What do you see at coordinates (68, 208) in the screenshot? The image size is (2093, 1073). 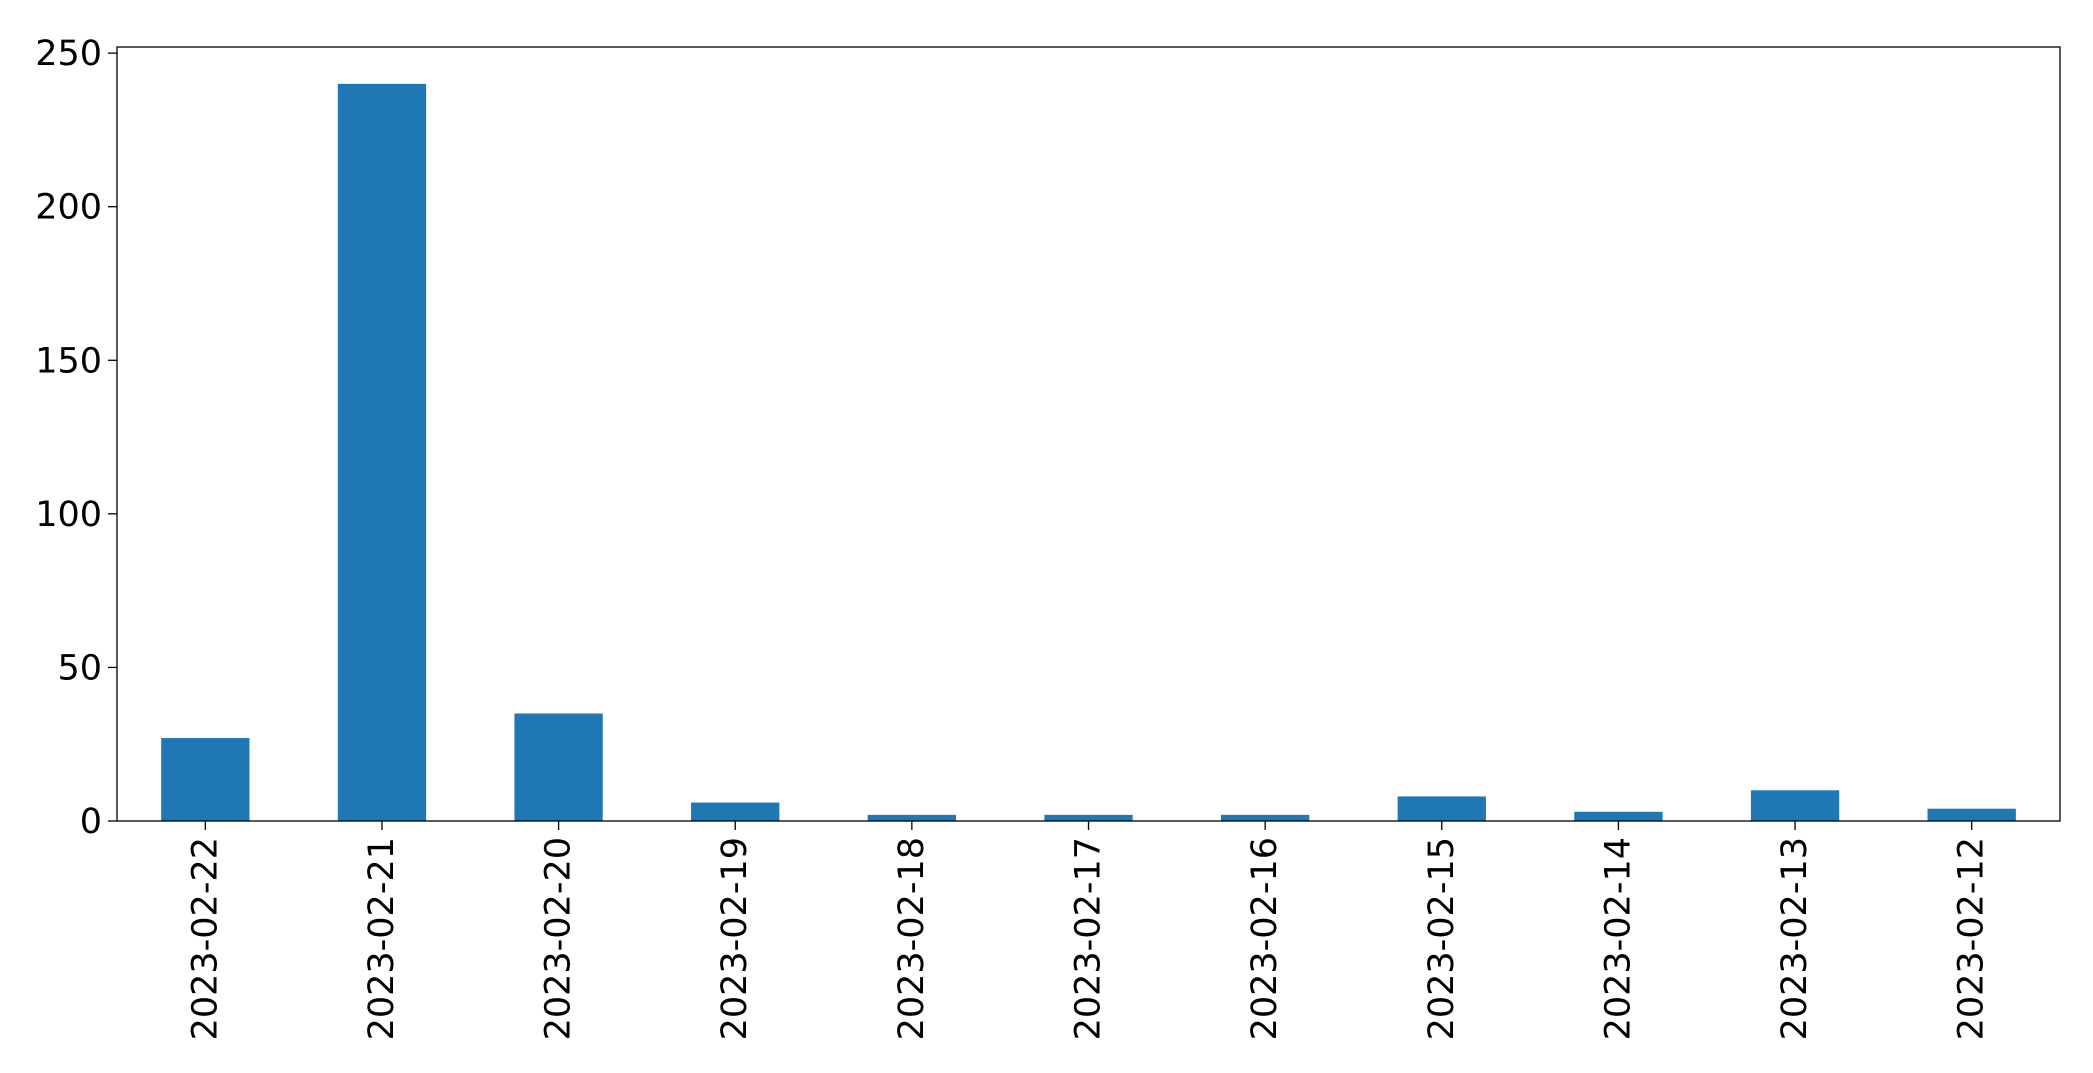 I see `y-tick-label: 200` at bounding box center [68, 208].